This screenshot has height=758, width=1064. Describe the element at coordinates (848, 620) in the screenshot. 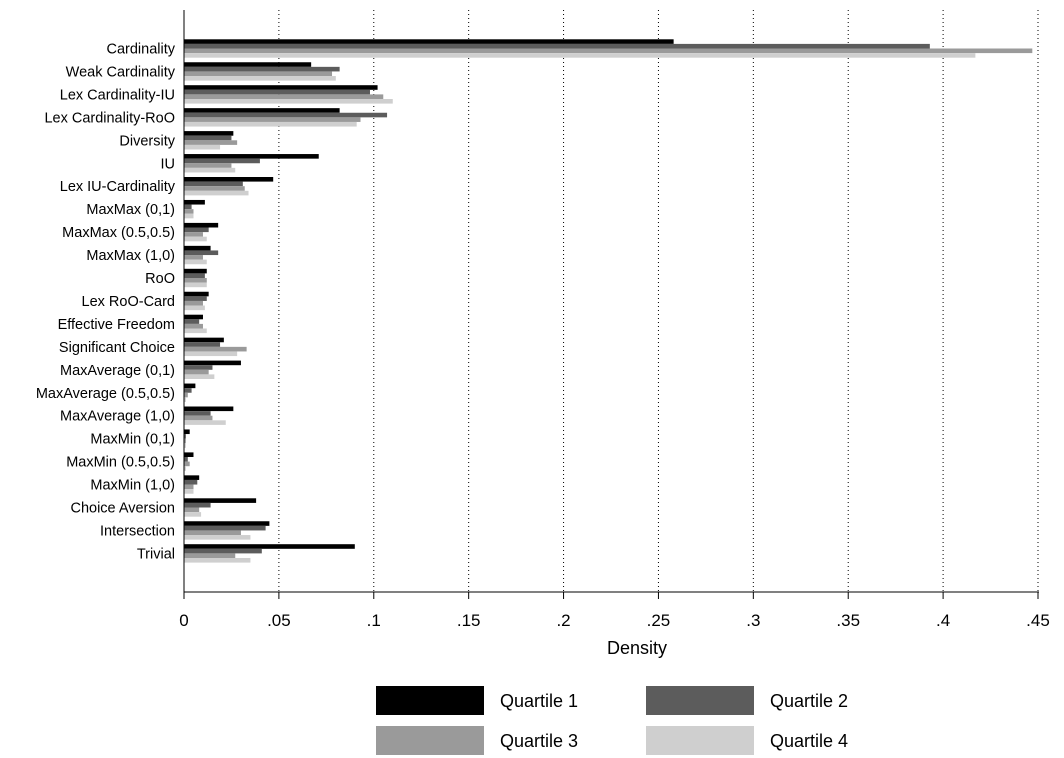

I see `x-tick-label: .35` at that location.